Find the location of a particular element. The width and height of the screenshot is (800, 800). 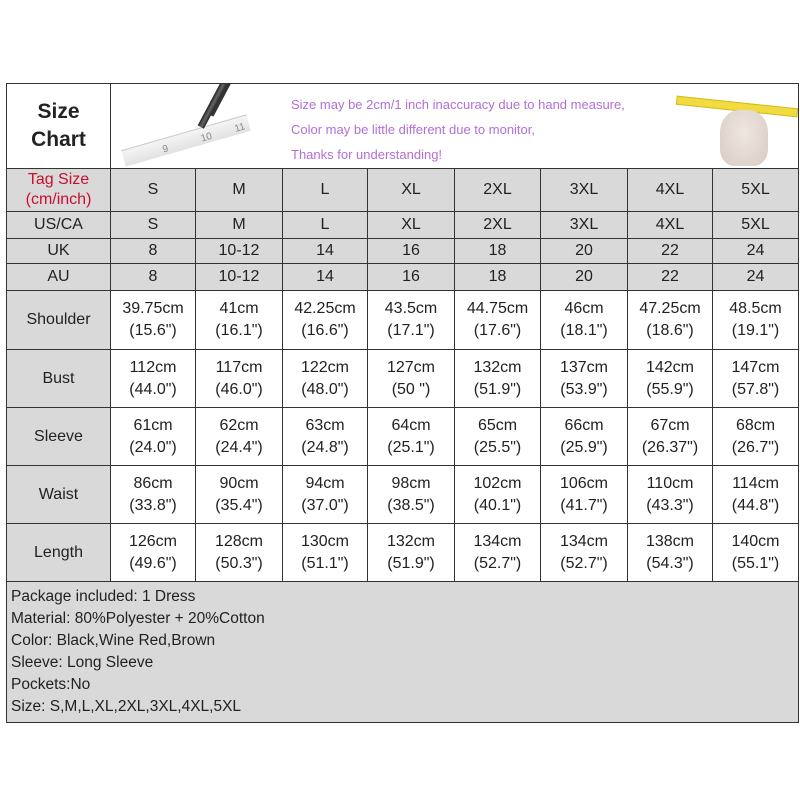

measure-cell: 39.75cm (15.6") is located at coordinates (153, 320).